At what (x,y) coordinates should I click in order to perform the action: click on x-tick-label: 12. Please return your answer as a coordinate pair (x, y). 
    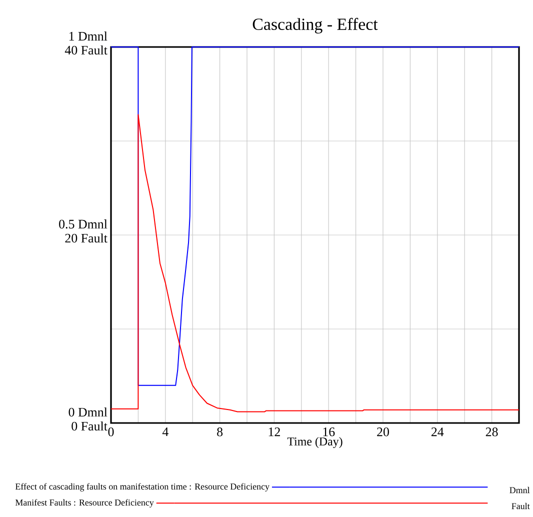
    Looking at the image, I should click on (274, 432).